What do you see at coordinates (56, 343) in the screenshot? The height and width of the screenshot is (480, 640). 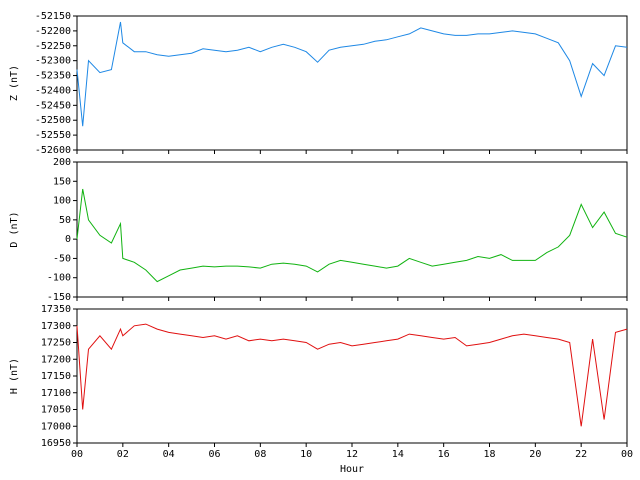 I see `y-tick-label: 17250` at bounding box center [56, 343].